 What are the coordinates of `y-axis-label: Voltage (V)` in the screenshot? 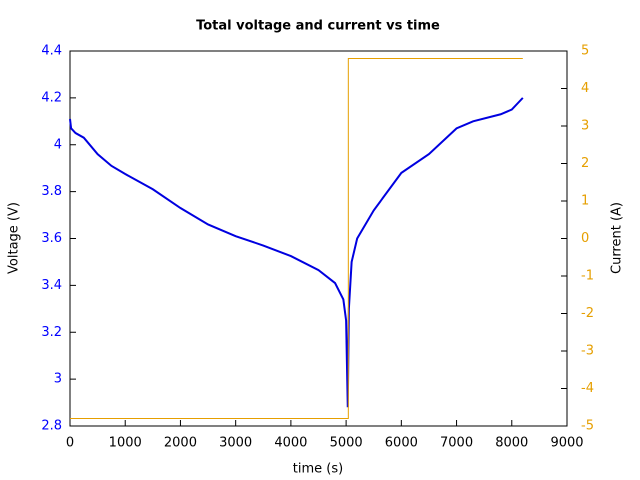 It's located at (14, 238).